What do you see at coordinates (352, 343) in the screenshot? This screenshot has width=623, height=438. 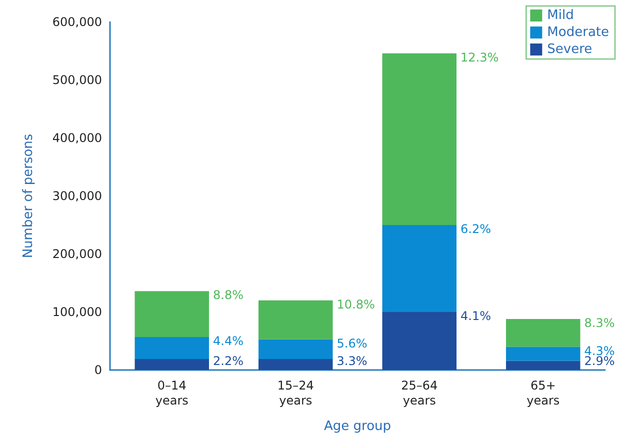 I see `annotation: 5.6%` at bounding box center [352, 343].